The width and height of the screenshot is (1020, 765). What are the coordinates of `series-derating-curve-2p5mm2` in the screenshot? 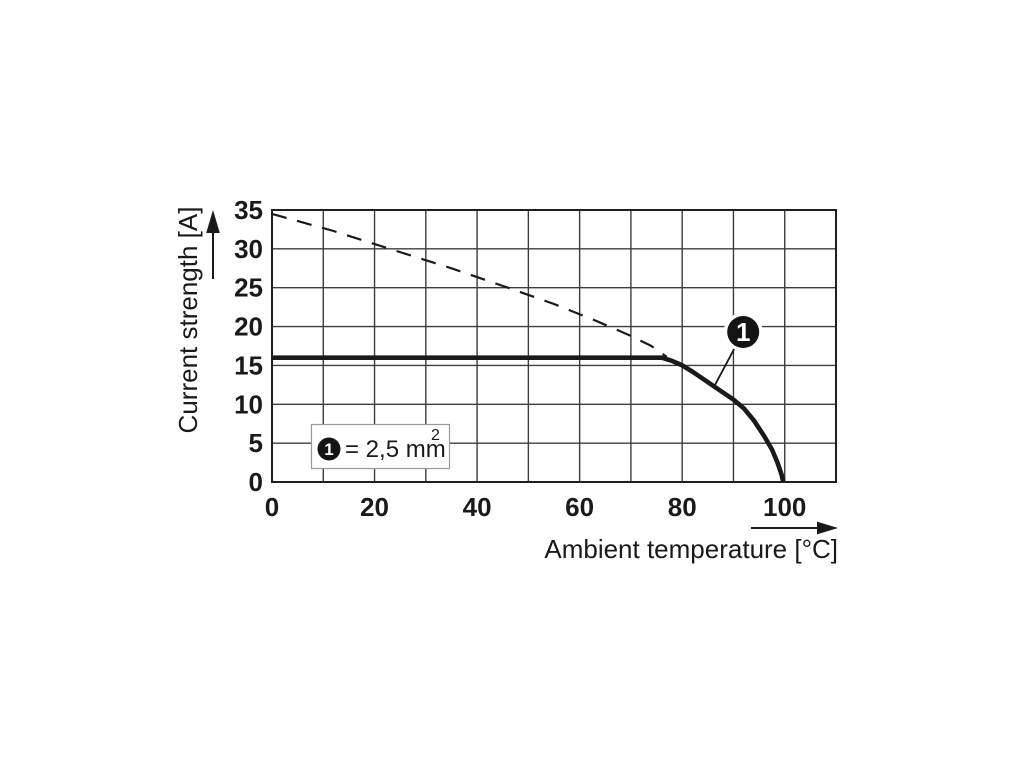 It's located at (529, 419).